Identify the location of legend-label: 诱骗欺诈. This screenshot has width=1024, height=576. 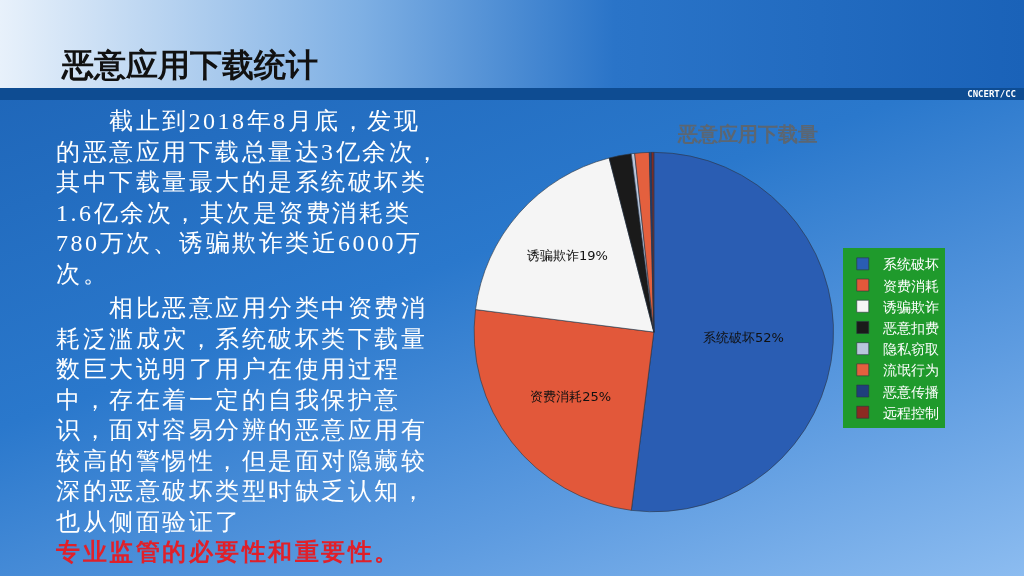
(910, 306).